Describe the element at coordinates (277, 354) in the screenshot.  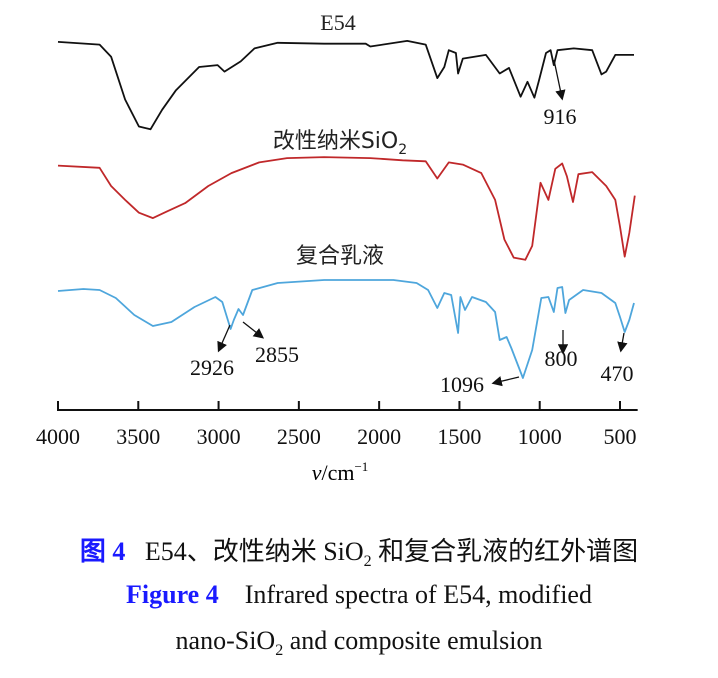
I see `peak-annotation: 2855` at that location.